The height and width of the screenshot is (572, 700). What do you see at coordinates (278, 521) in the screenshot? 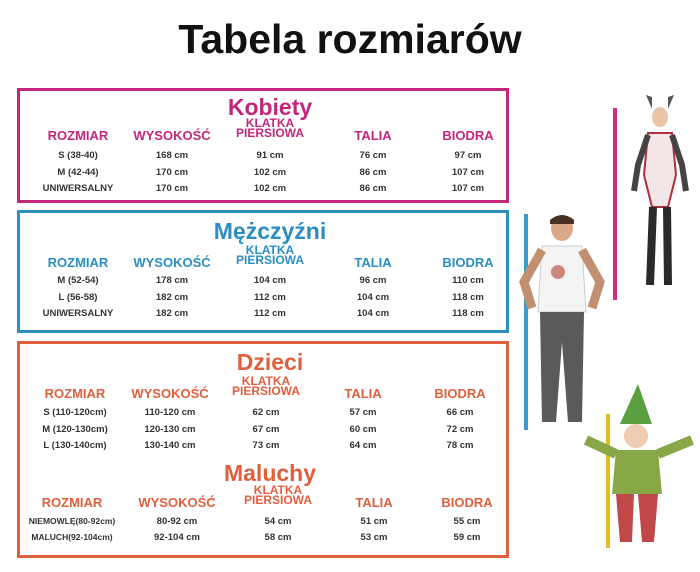
I see `size-value: 54 cm` at bounding box center [278, 521].